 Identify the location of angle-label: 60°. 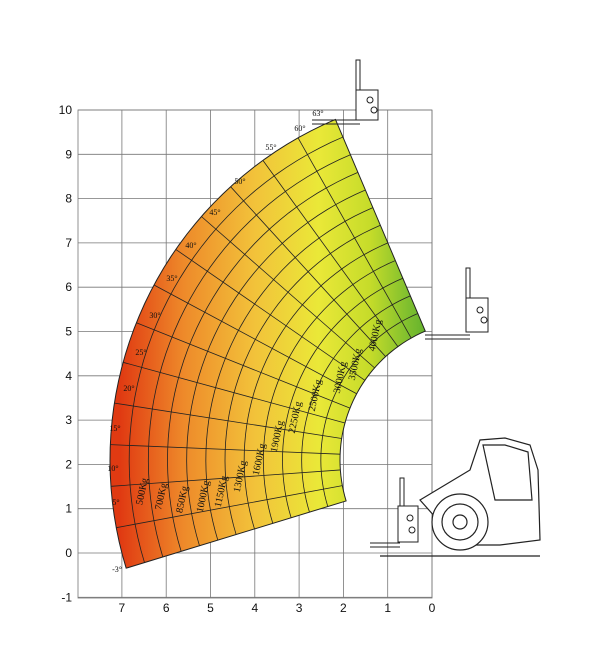
(299, 128).